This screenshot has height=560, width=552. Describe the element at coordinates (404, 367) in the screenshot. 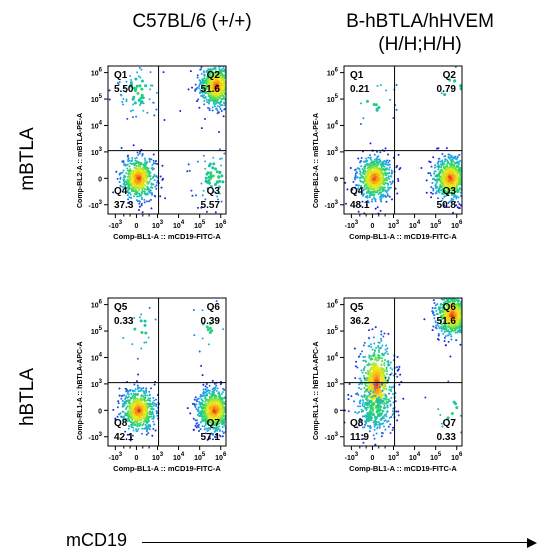

I see `flow-event-layer` at that location.